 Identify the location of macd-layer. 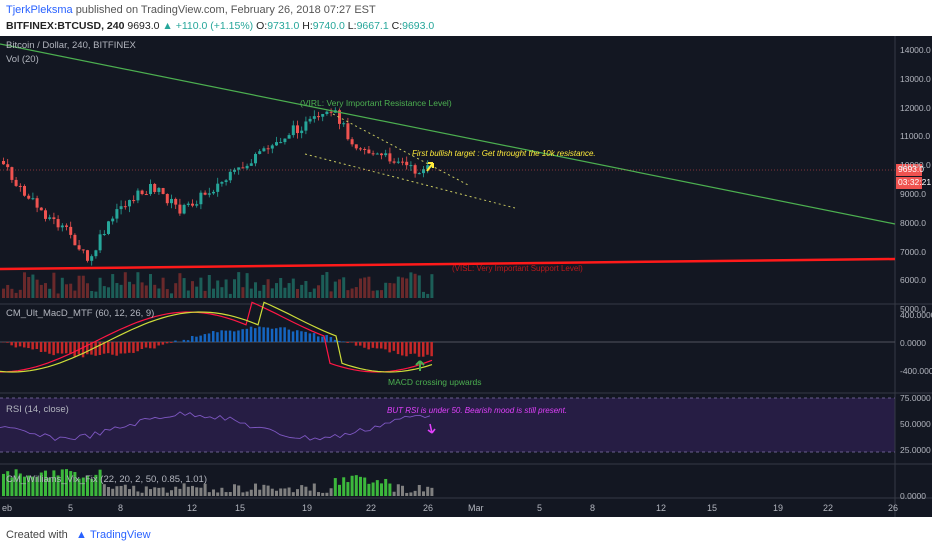
(216, 337).